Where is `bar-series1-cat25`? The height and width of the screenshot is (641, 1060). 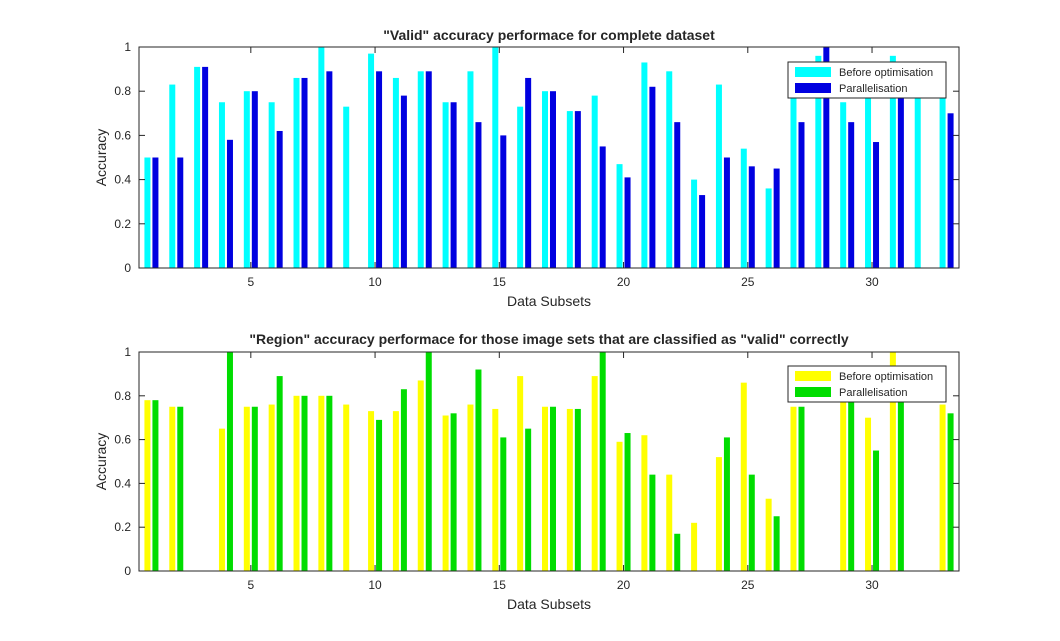 bar-series1-cat25 is located at coordinates (743, 476).